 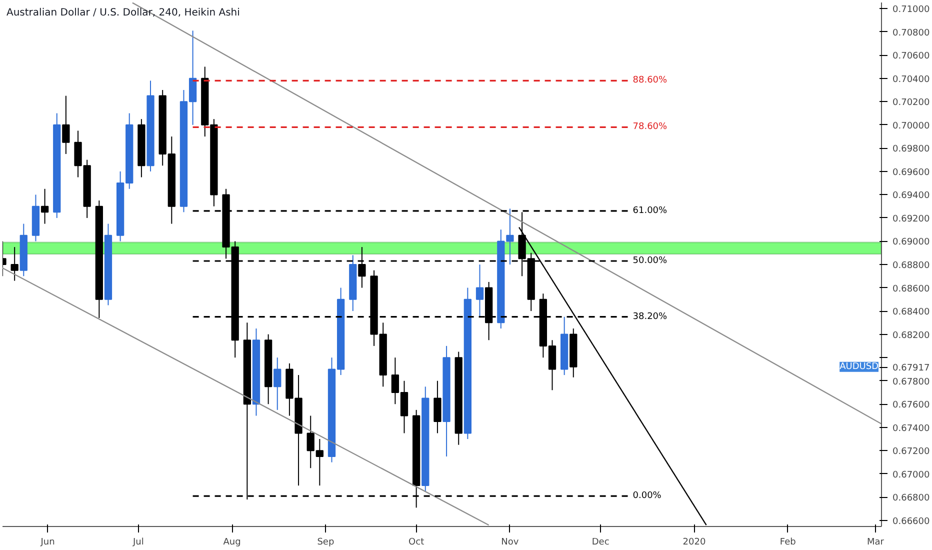 I want to click on y-tick-label: 0.67200, so click(x=911, y=452).